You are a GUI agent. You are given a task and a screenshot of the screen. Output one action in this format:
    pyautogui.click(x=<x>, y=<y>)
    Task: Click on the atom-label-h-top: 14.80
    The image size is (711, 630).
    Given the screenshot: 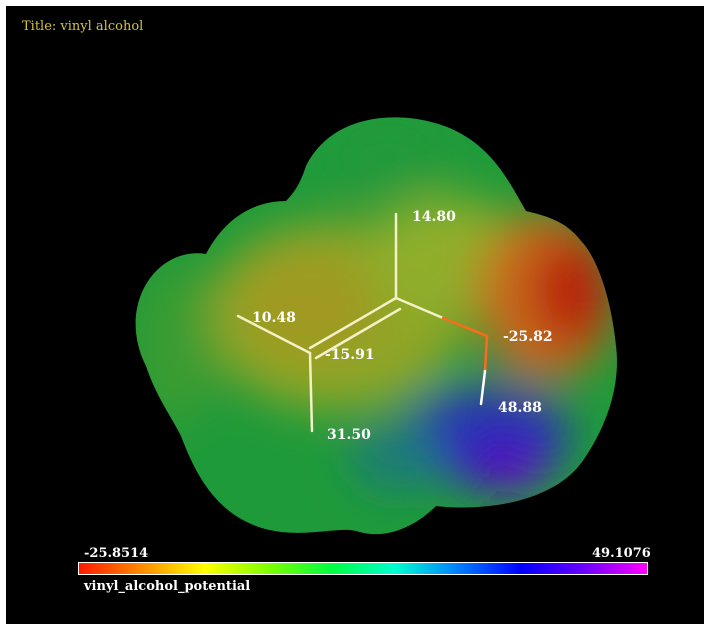 What is the action you would take?
    pyautogui.click(x=434, y=217)
    